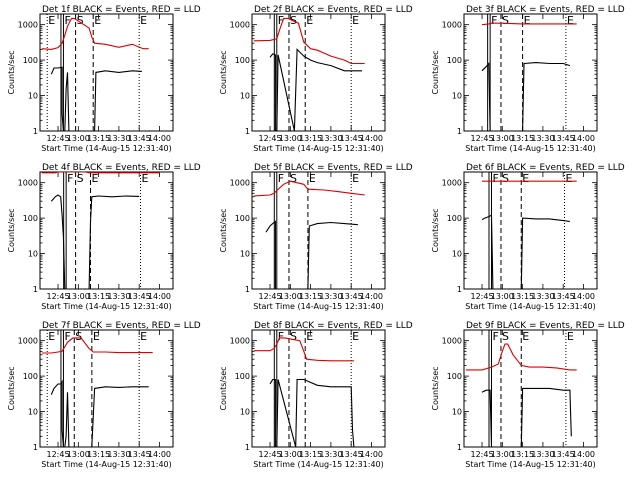 The image size is (640, 485). I want to click on panel-title: Det 8f BLACK = Events, RED = LLD, so click(333, 326).